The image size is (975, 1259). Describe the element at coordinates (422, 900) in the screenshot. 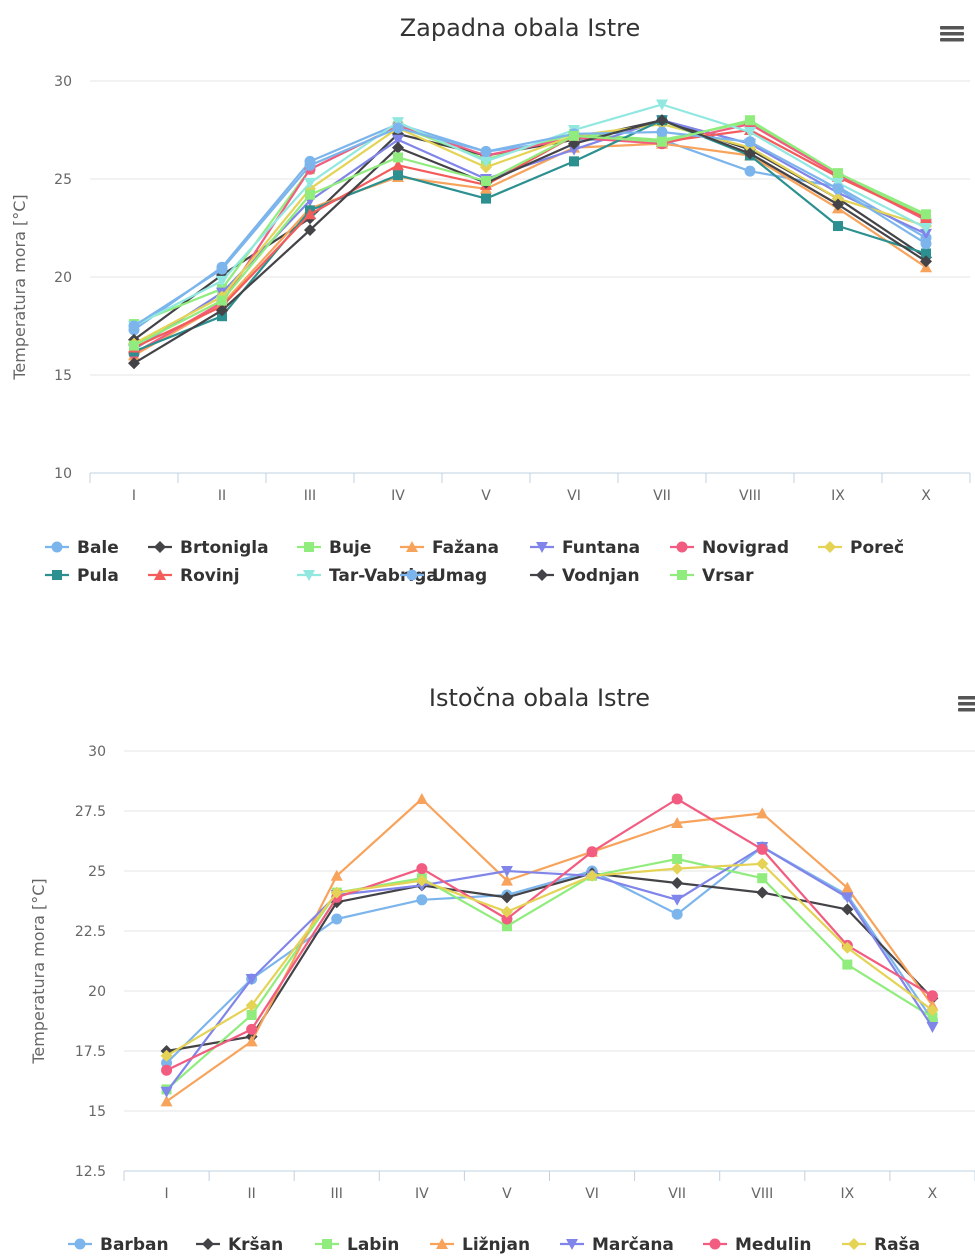

I see `east-point-barban` at that location.